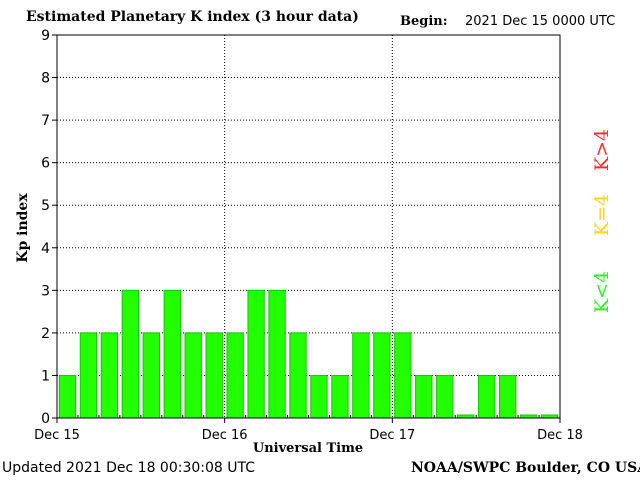 The height and width of the screenshot is (480, 640). I want to click on legend-label: K=4, so click(602, 215).